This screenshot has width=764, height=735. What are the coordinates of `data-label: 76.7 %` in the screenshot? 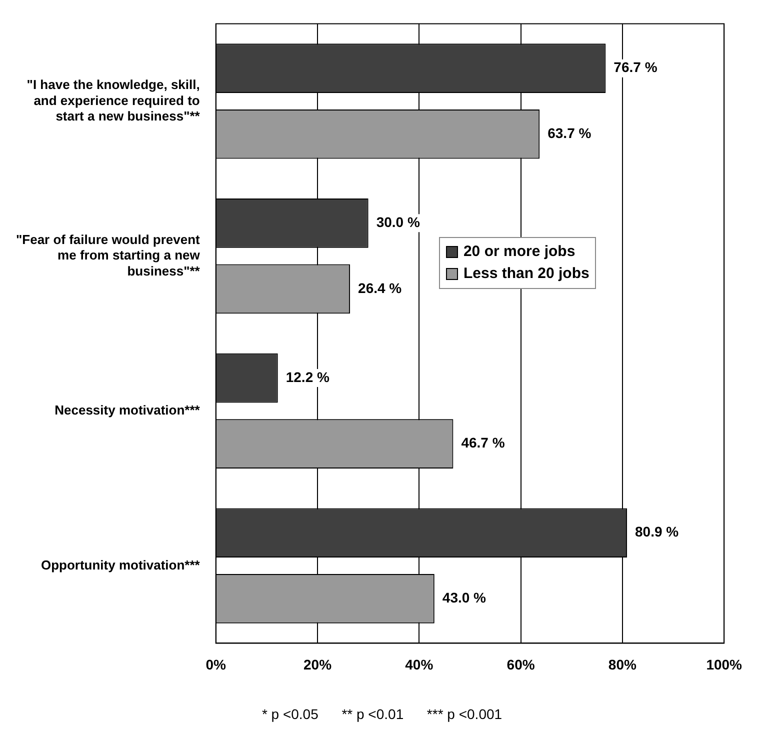 It's located at (636, 67).